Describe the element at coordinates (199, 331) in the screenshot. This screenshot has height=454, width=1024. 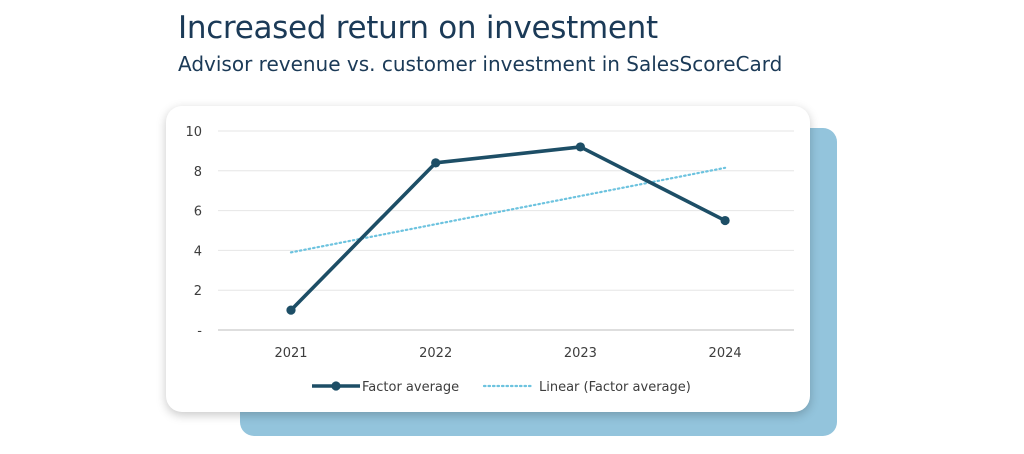
I see `y-tick-label: -` at that location.